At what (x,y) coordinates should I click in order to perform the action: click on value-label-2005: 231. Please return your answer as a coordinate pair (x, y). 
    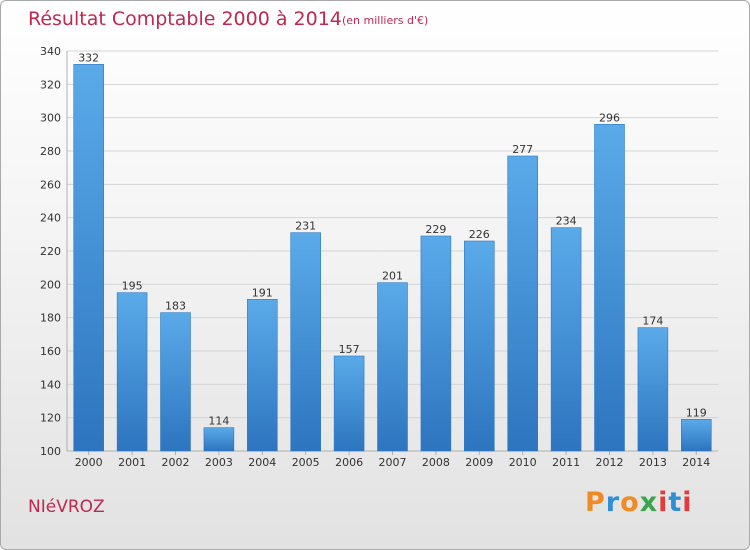
    Looking at the image, I should click on (305, 226).